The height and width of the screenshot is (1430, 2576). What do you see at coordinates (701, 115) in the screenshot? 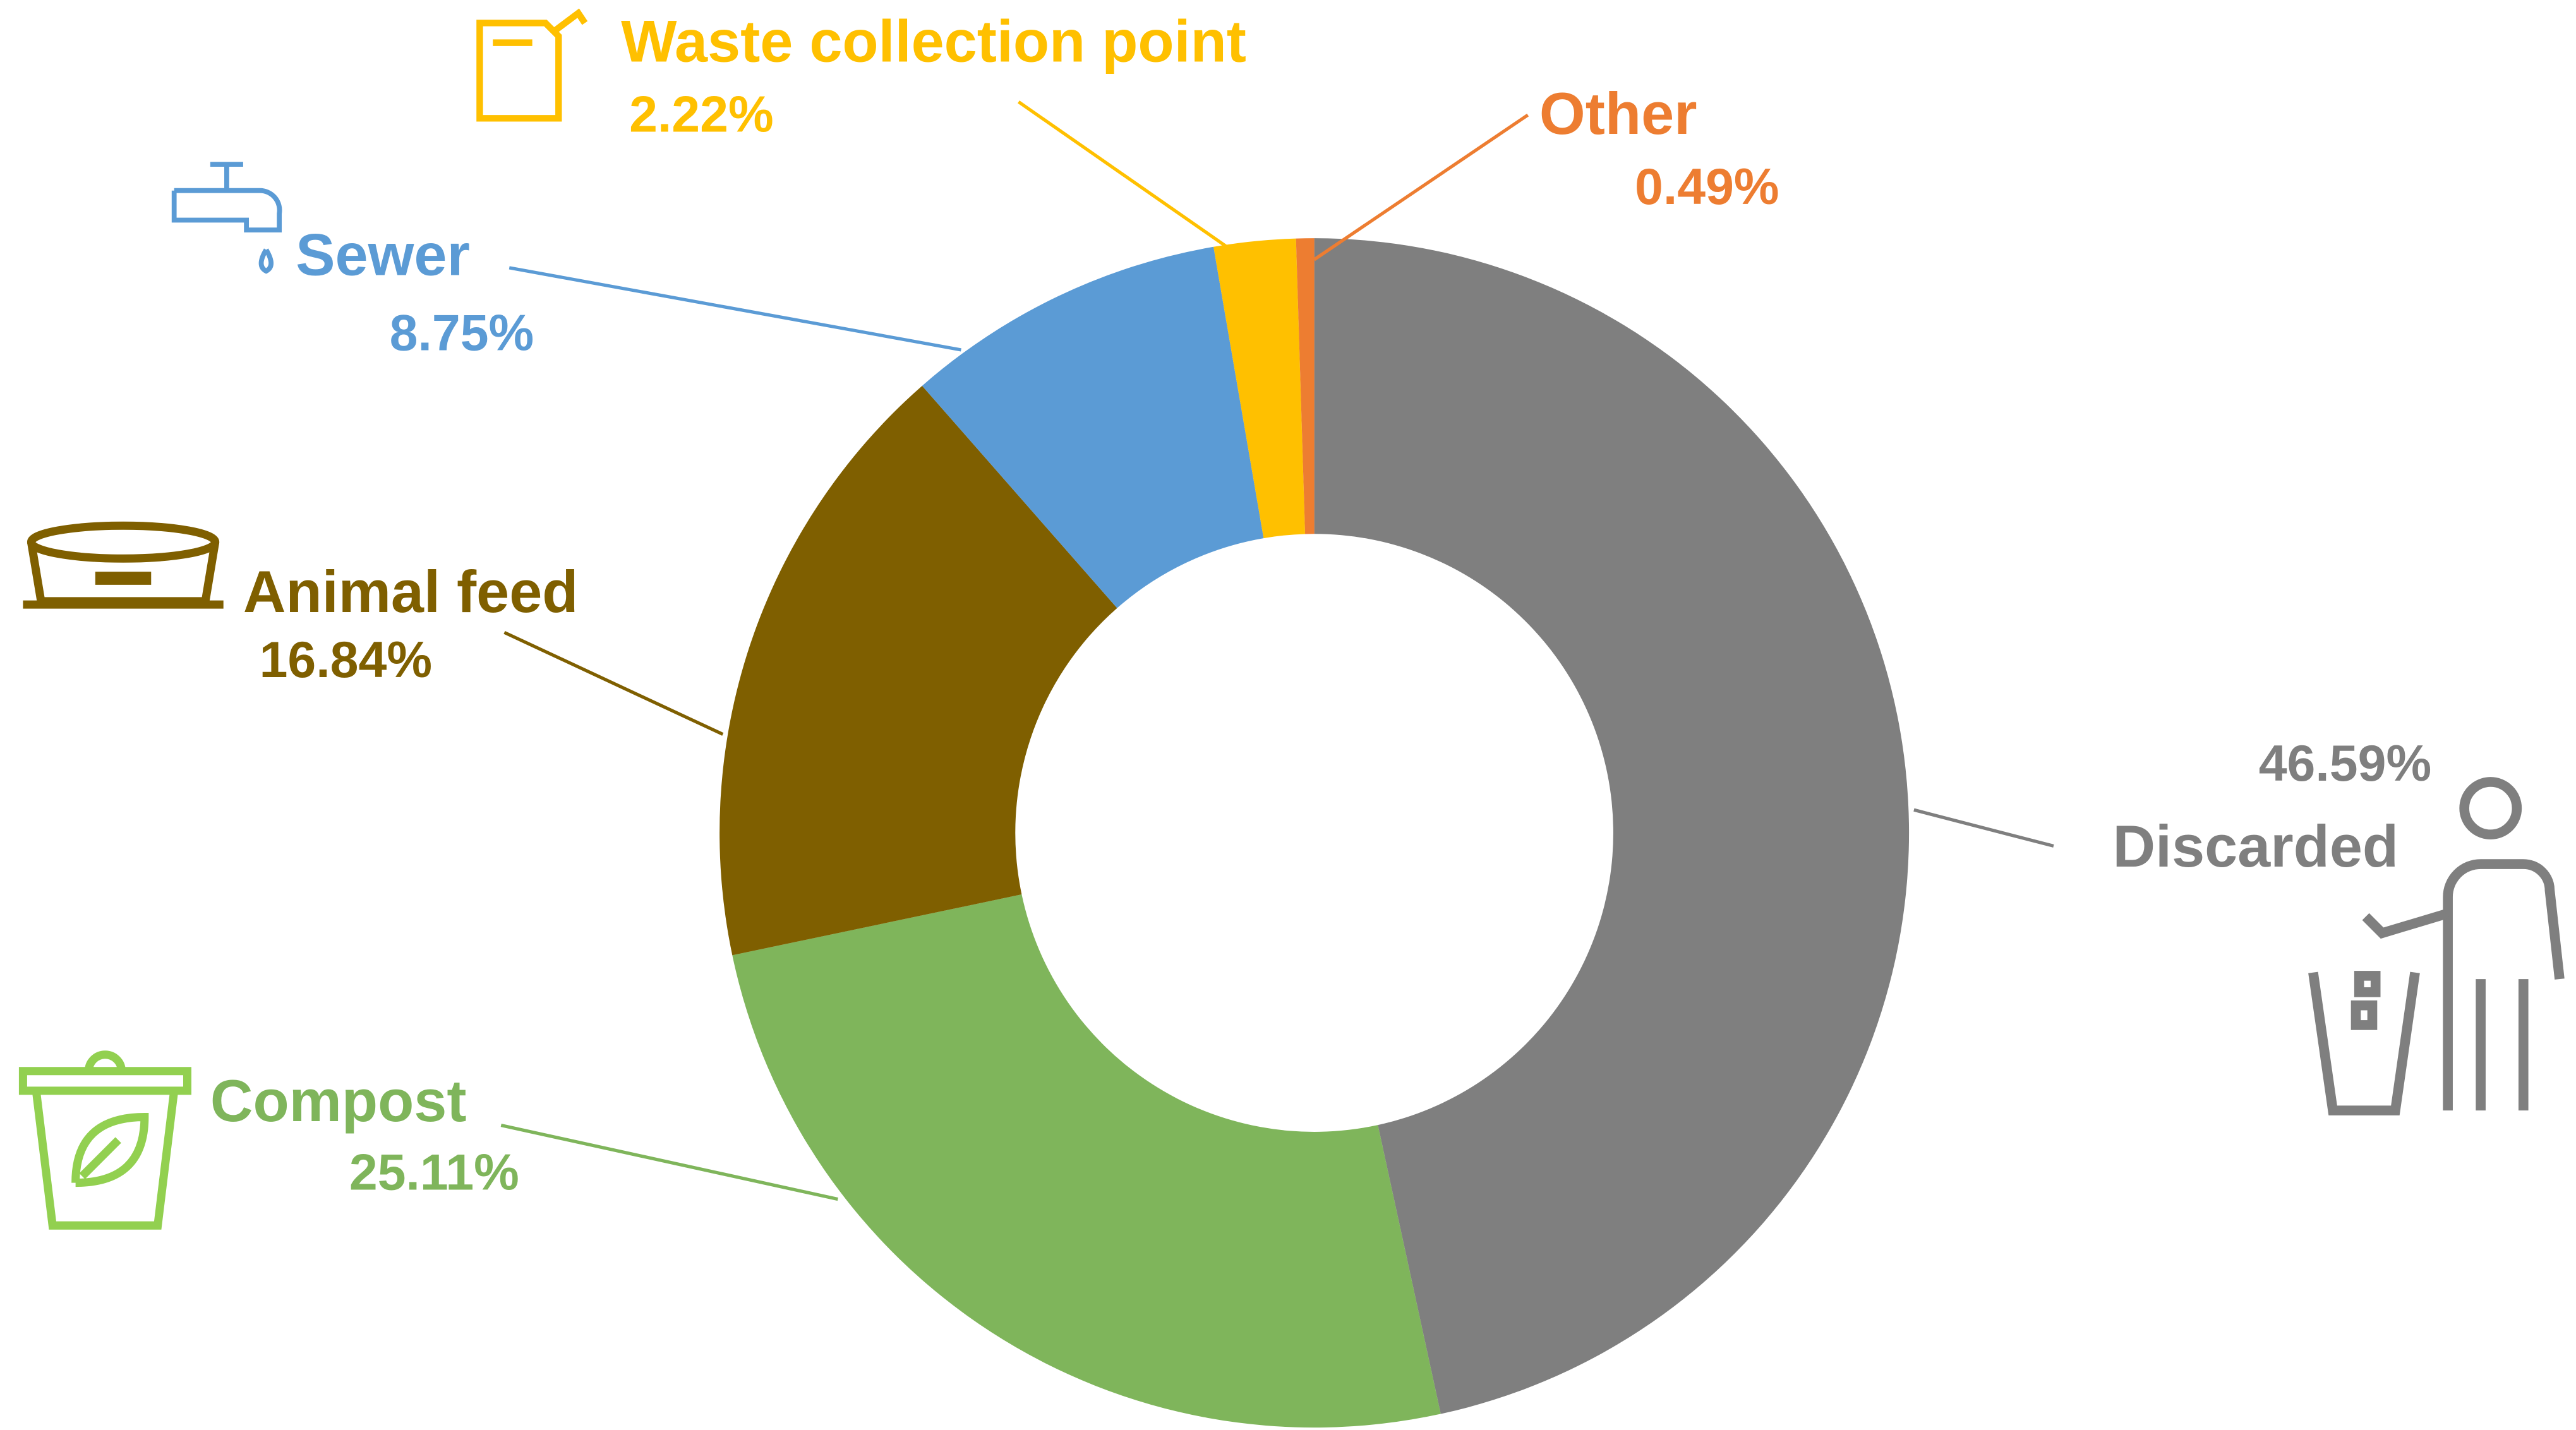
I see `value-label: 2.22%` at bounding box center [701, 115].